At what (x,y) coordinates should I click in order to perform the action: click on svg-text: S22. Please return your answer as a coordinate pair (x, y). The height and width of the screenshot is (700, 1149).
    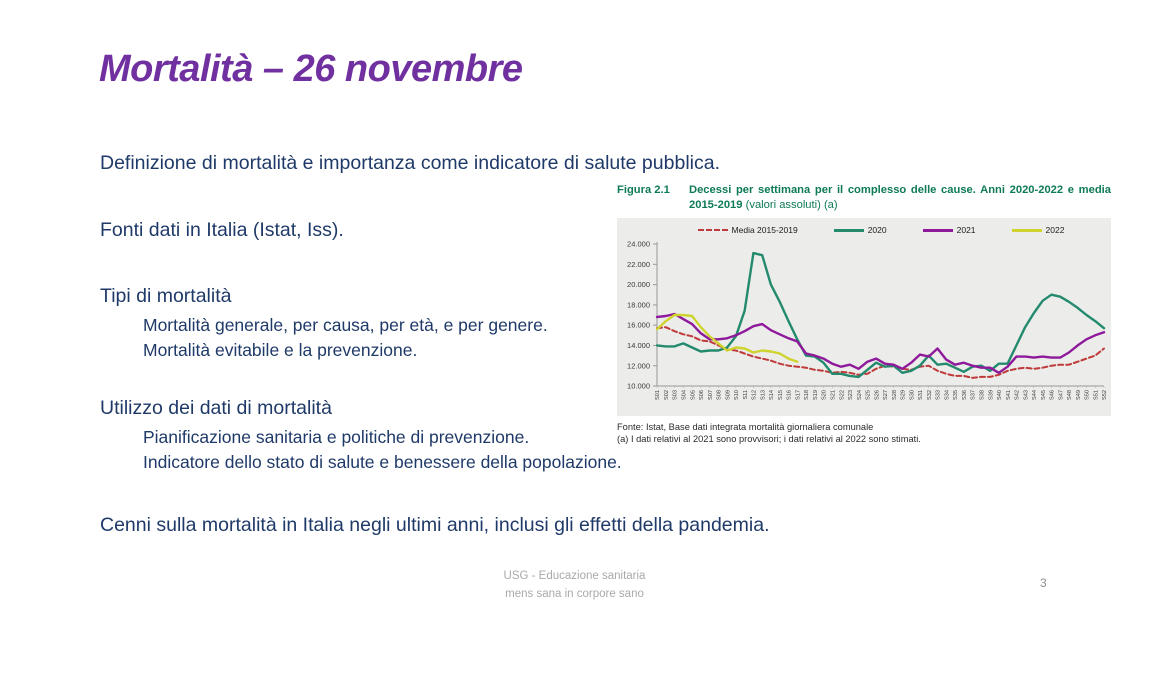
    Looking at the image, I should click on (842, 395).